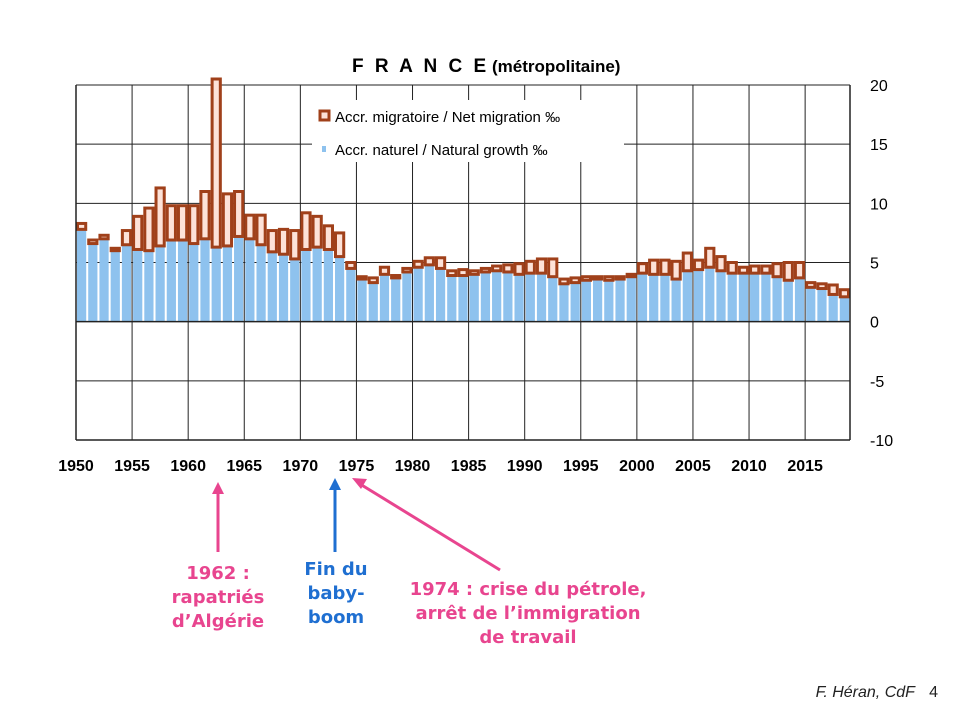 The width and height of the screenshot is (960, 720). I want to click on migration-bar-1956, so click(149, 229).